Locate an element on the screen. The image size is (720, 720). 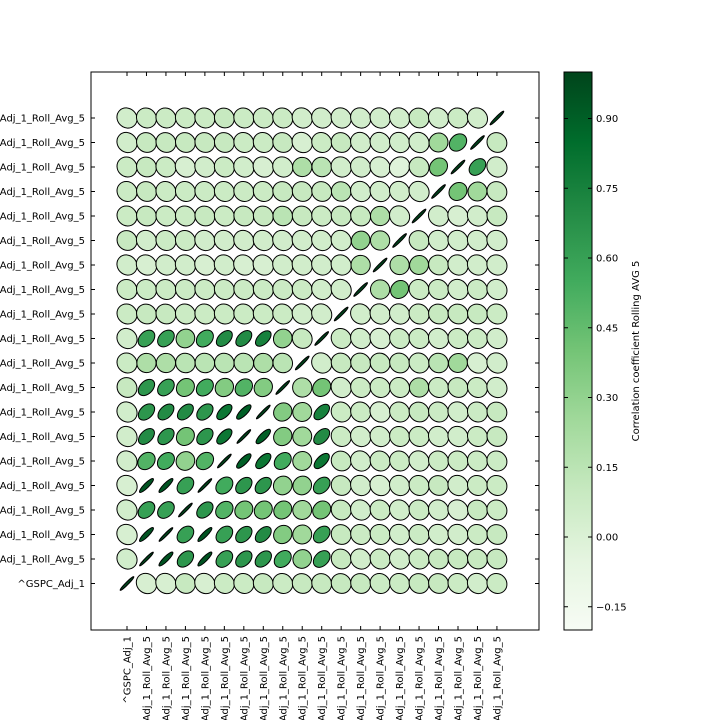
y-tick-label: ^GSPC_Adj_1 is located at coordinates (51, 584).